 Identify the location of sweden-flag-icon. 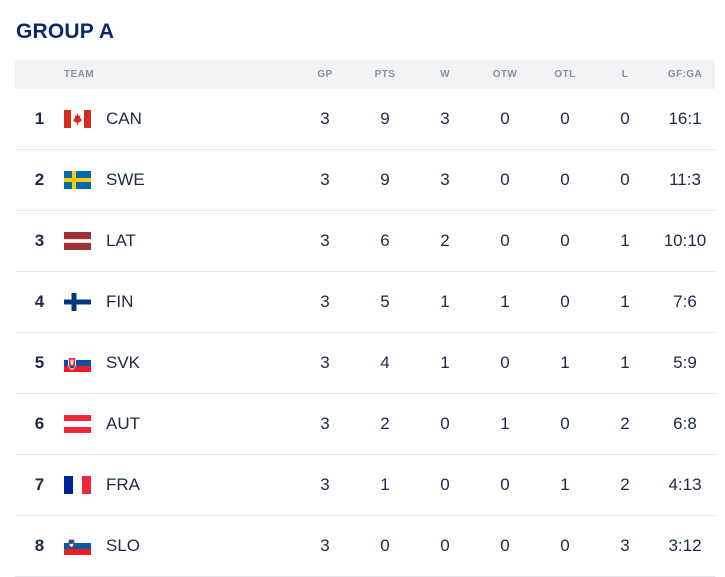
(77, 180).